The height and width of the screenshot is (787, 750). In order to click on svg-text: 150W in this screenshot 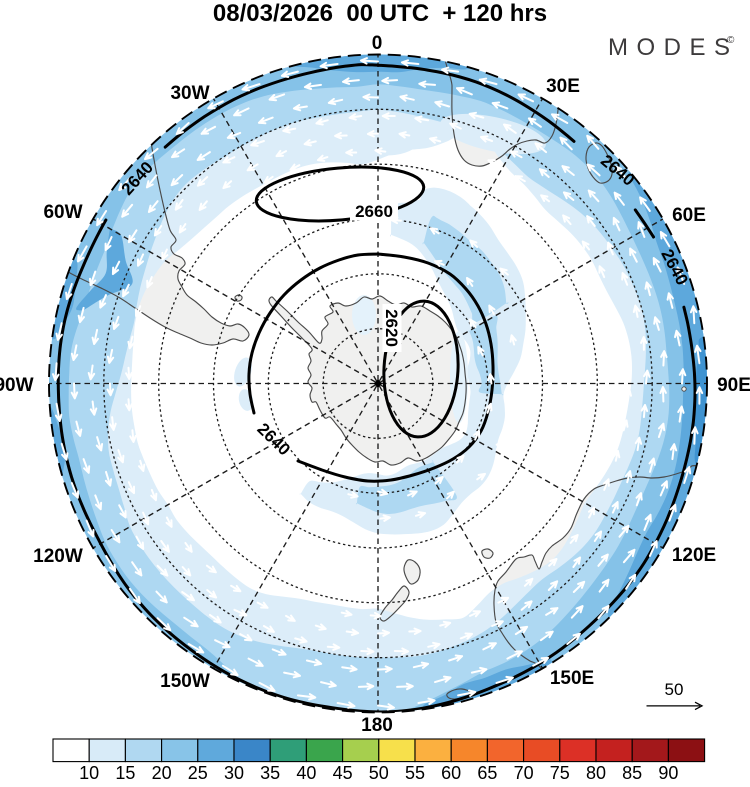, I will do `click(185, 681)`.